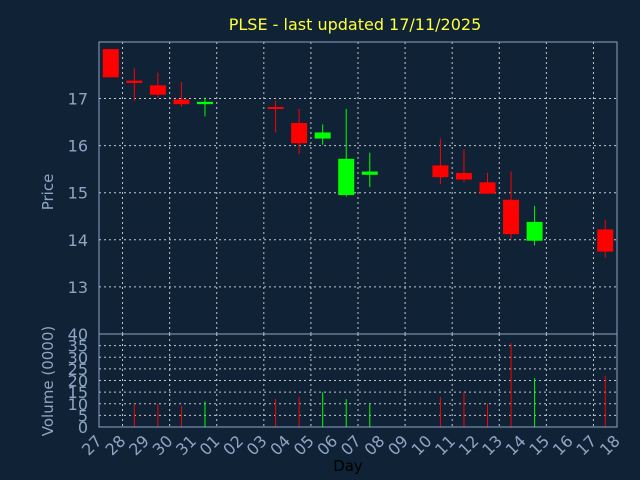 The height and width of the screenshot is (480, 640). Describe the element at coordinates (48, 381) in the screenshot. I see `volume-axis-label: Volume (0000)` at that location.